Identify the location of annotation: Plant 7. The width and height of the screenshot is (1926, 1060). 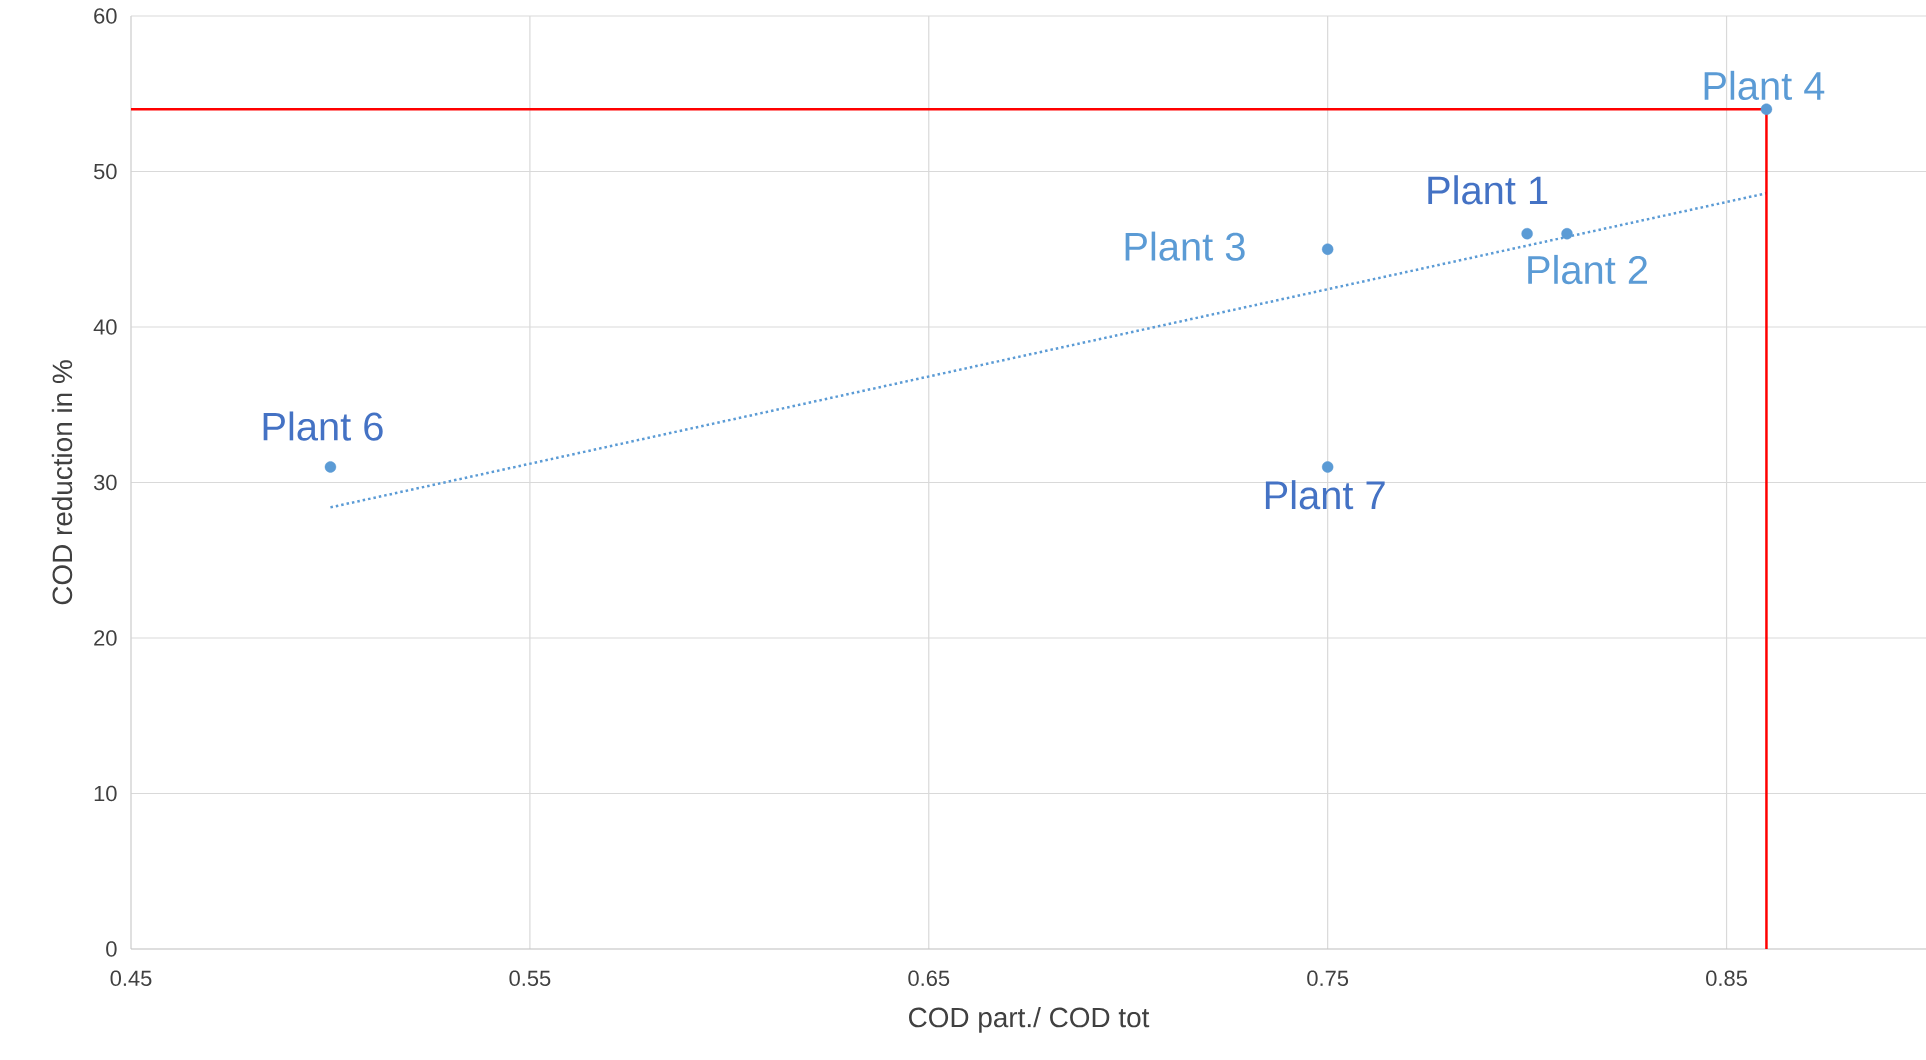
(1325, 495).